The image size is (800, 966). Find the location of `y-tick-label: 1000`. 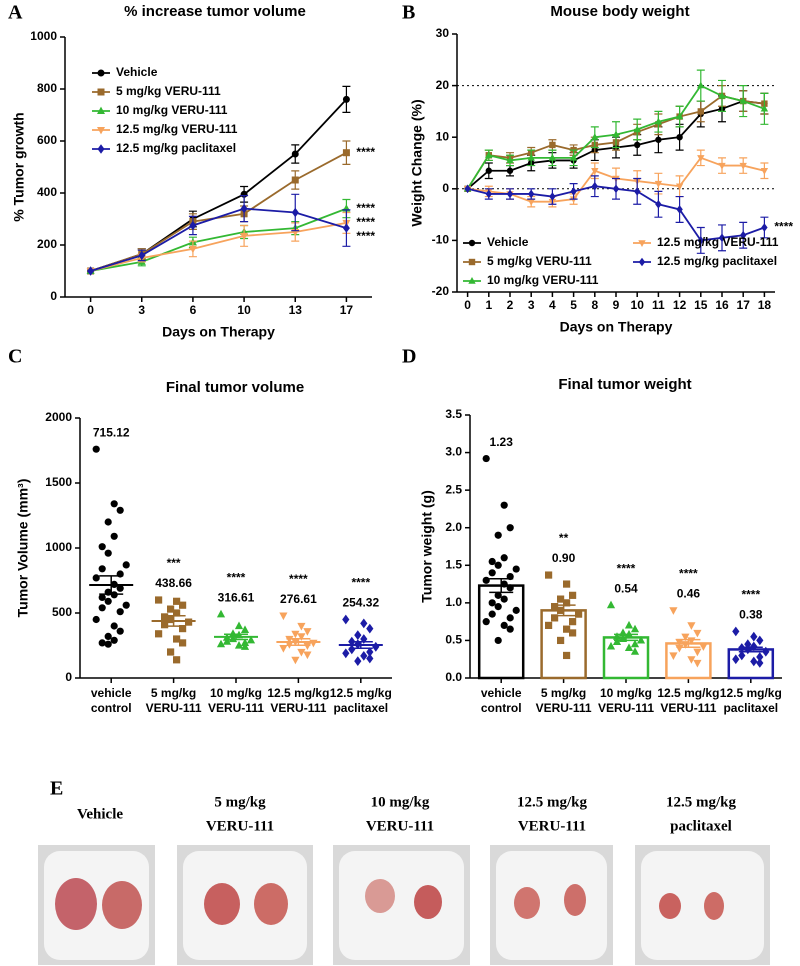

y-tick-label: 1000 is located at coordinates (43, 36).